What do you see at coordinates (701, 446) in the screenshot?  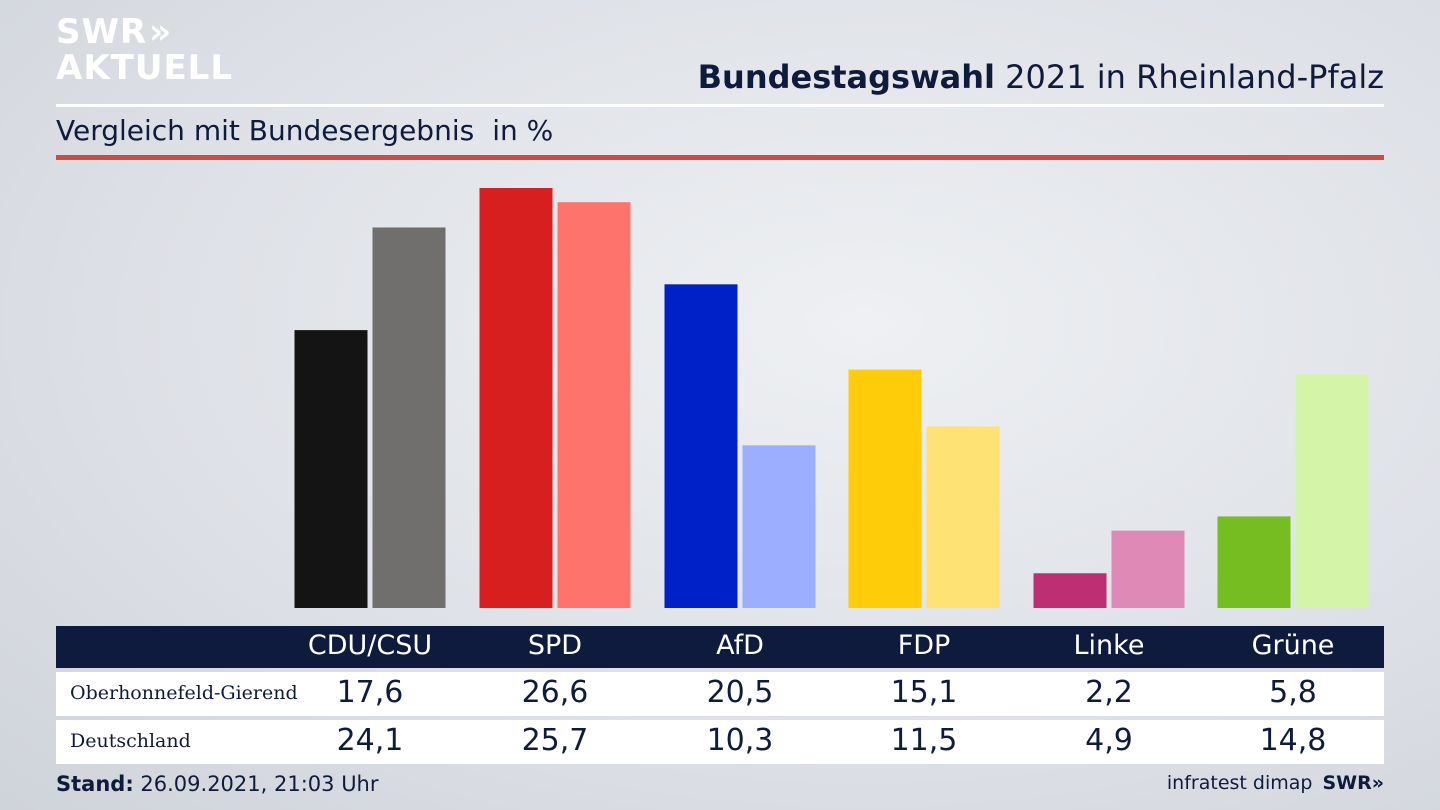 I see `bar-afd-local` at bounding box center [701, 446].